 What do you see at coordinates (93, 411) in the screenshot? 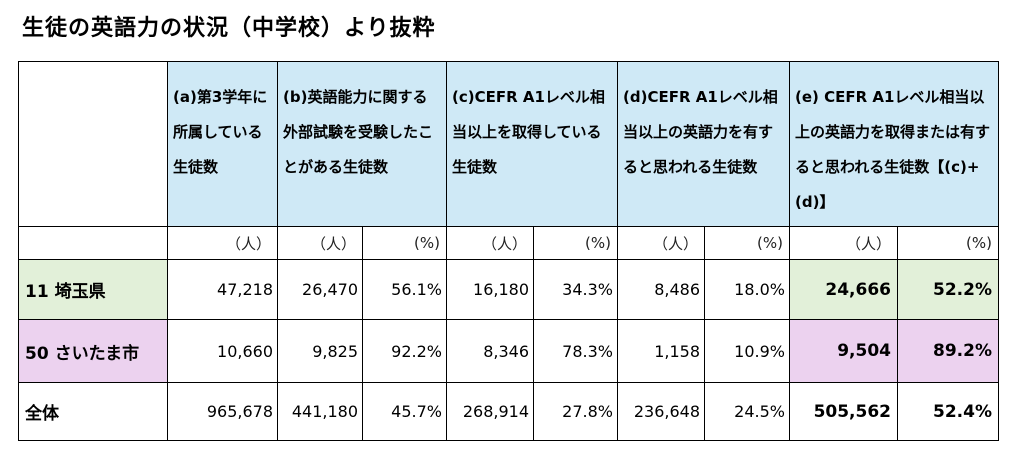
I see `row-label: 全体` at bounding box center [93, 411].